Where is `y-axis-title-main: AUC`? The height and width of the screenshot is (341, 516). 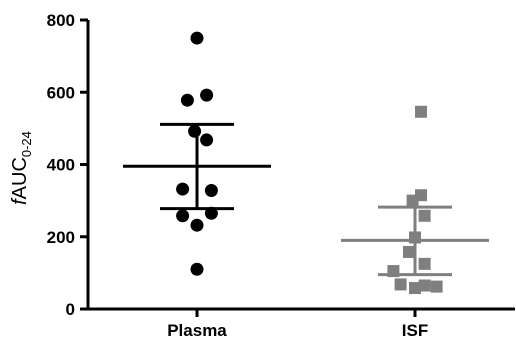
y-axis-title-main: AUC is located at coordinates (20, 178).